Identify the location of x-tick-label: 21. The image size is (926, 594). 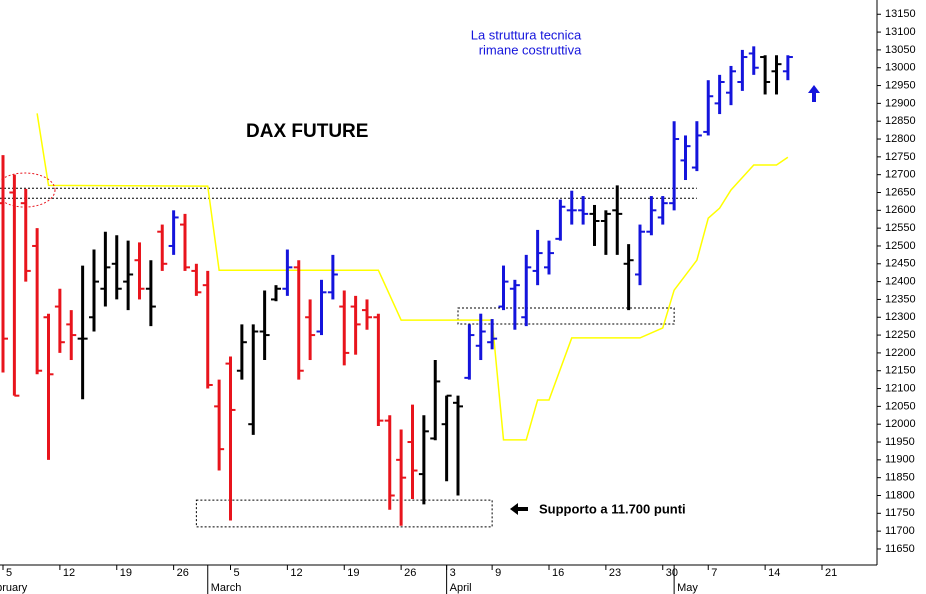
(831, 573).